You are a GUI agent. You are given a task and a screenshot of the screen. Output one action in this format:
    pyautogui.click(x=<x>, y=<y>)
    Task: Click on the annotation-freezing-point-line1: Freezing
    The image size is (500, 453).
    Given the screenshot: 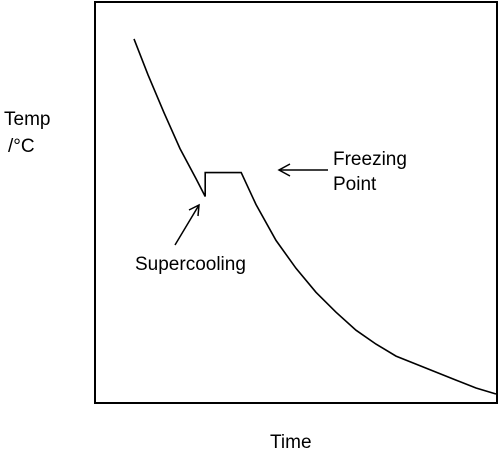 What is the action you would take?
    pyautogui.click(x=370, y=159)
    